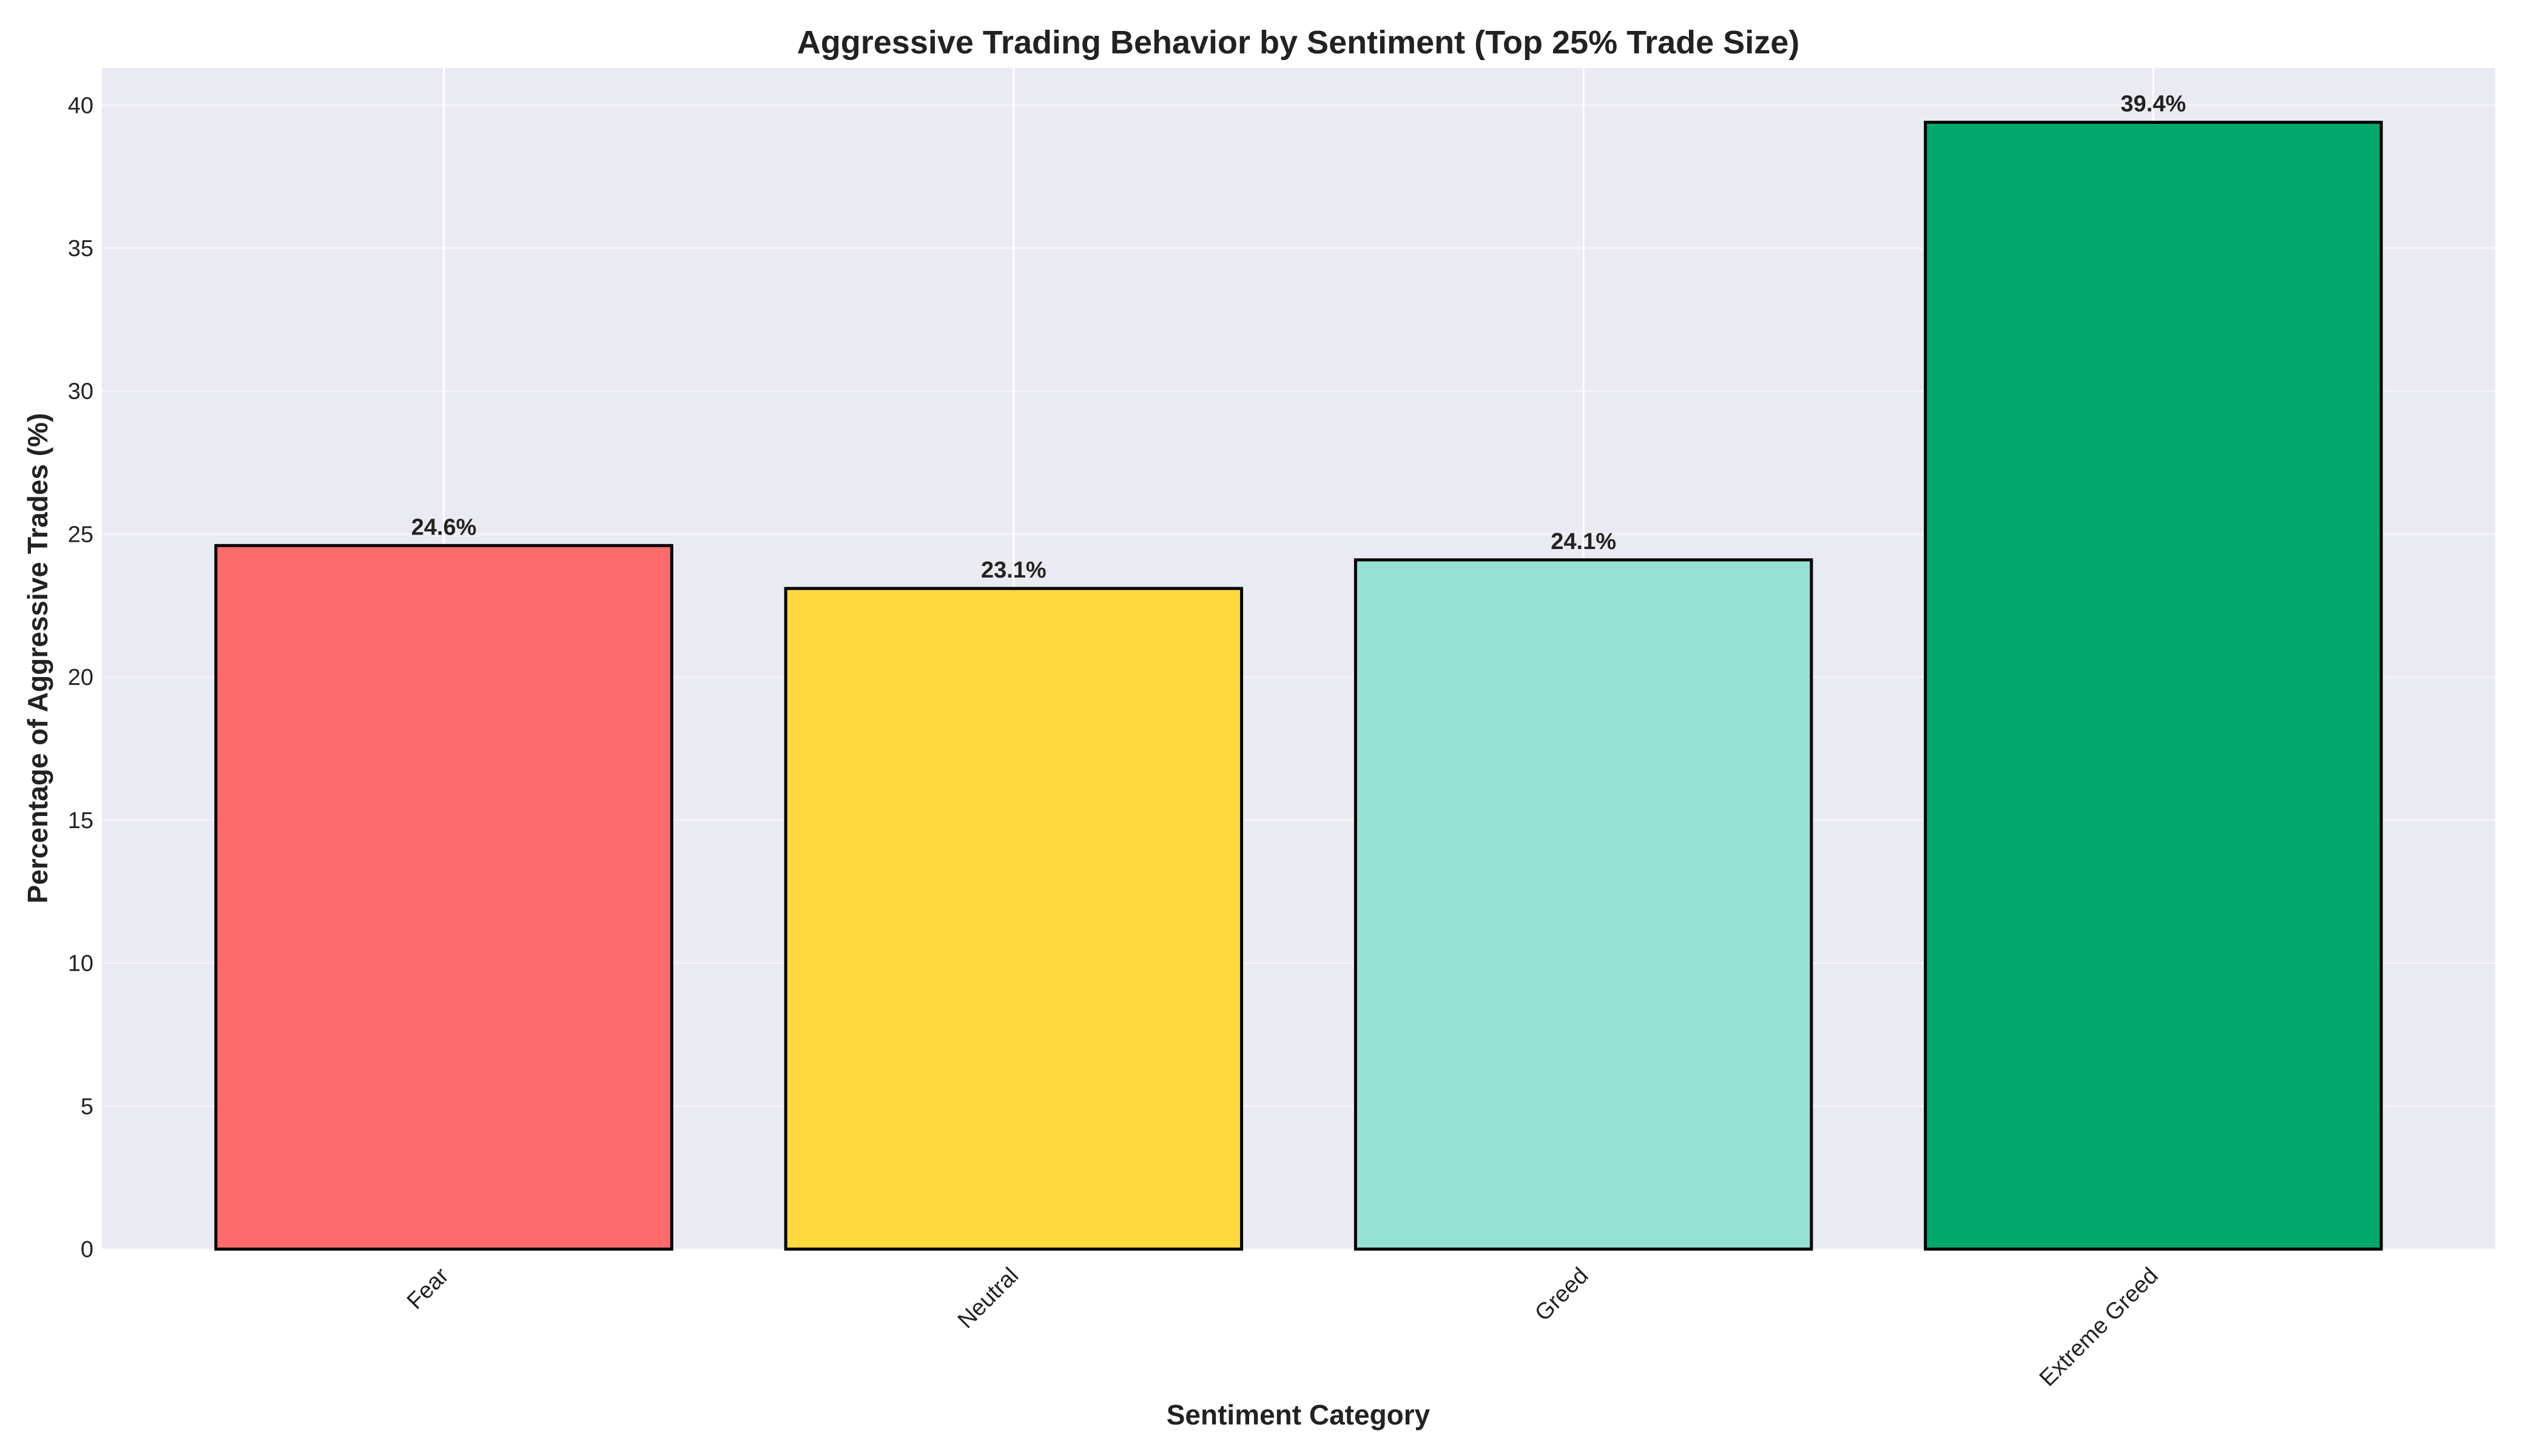 This screenshot has width=2548, height=1456. What do you see at coordinates (1013, 570) in the screenshot?
I see `bar-value-label: 23.1%` at bounding box center [1013, 570].